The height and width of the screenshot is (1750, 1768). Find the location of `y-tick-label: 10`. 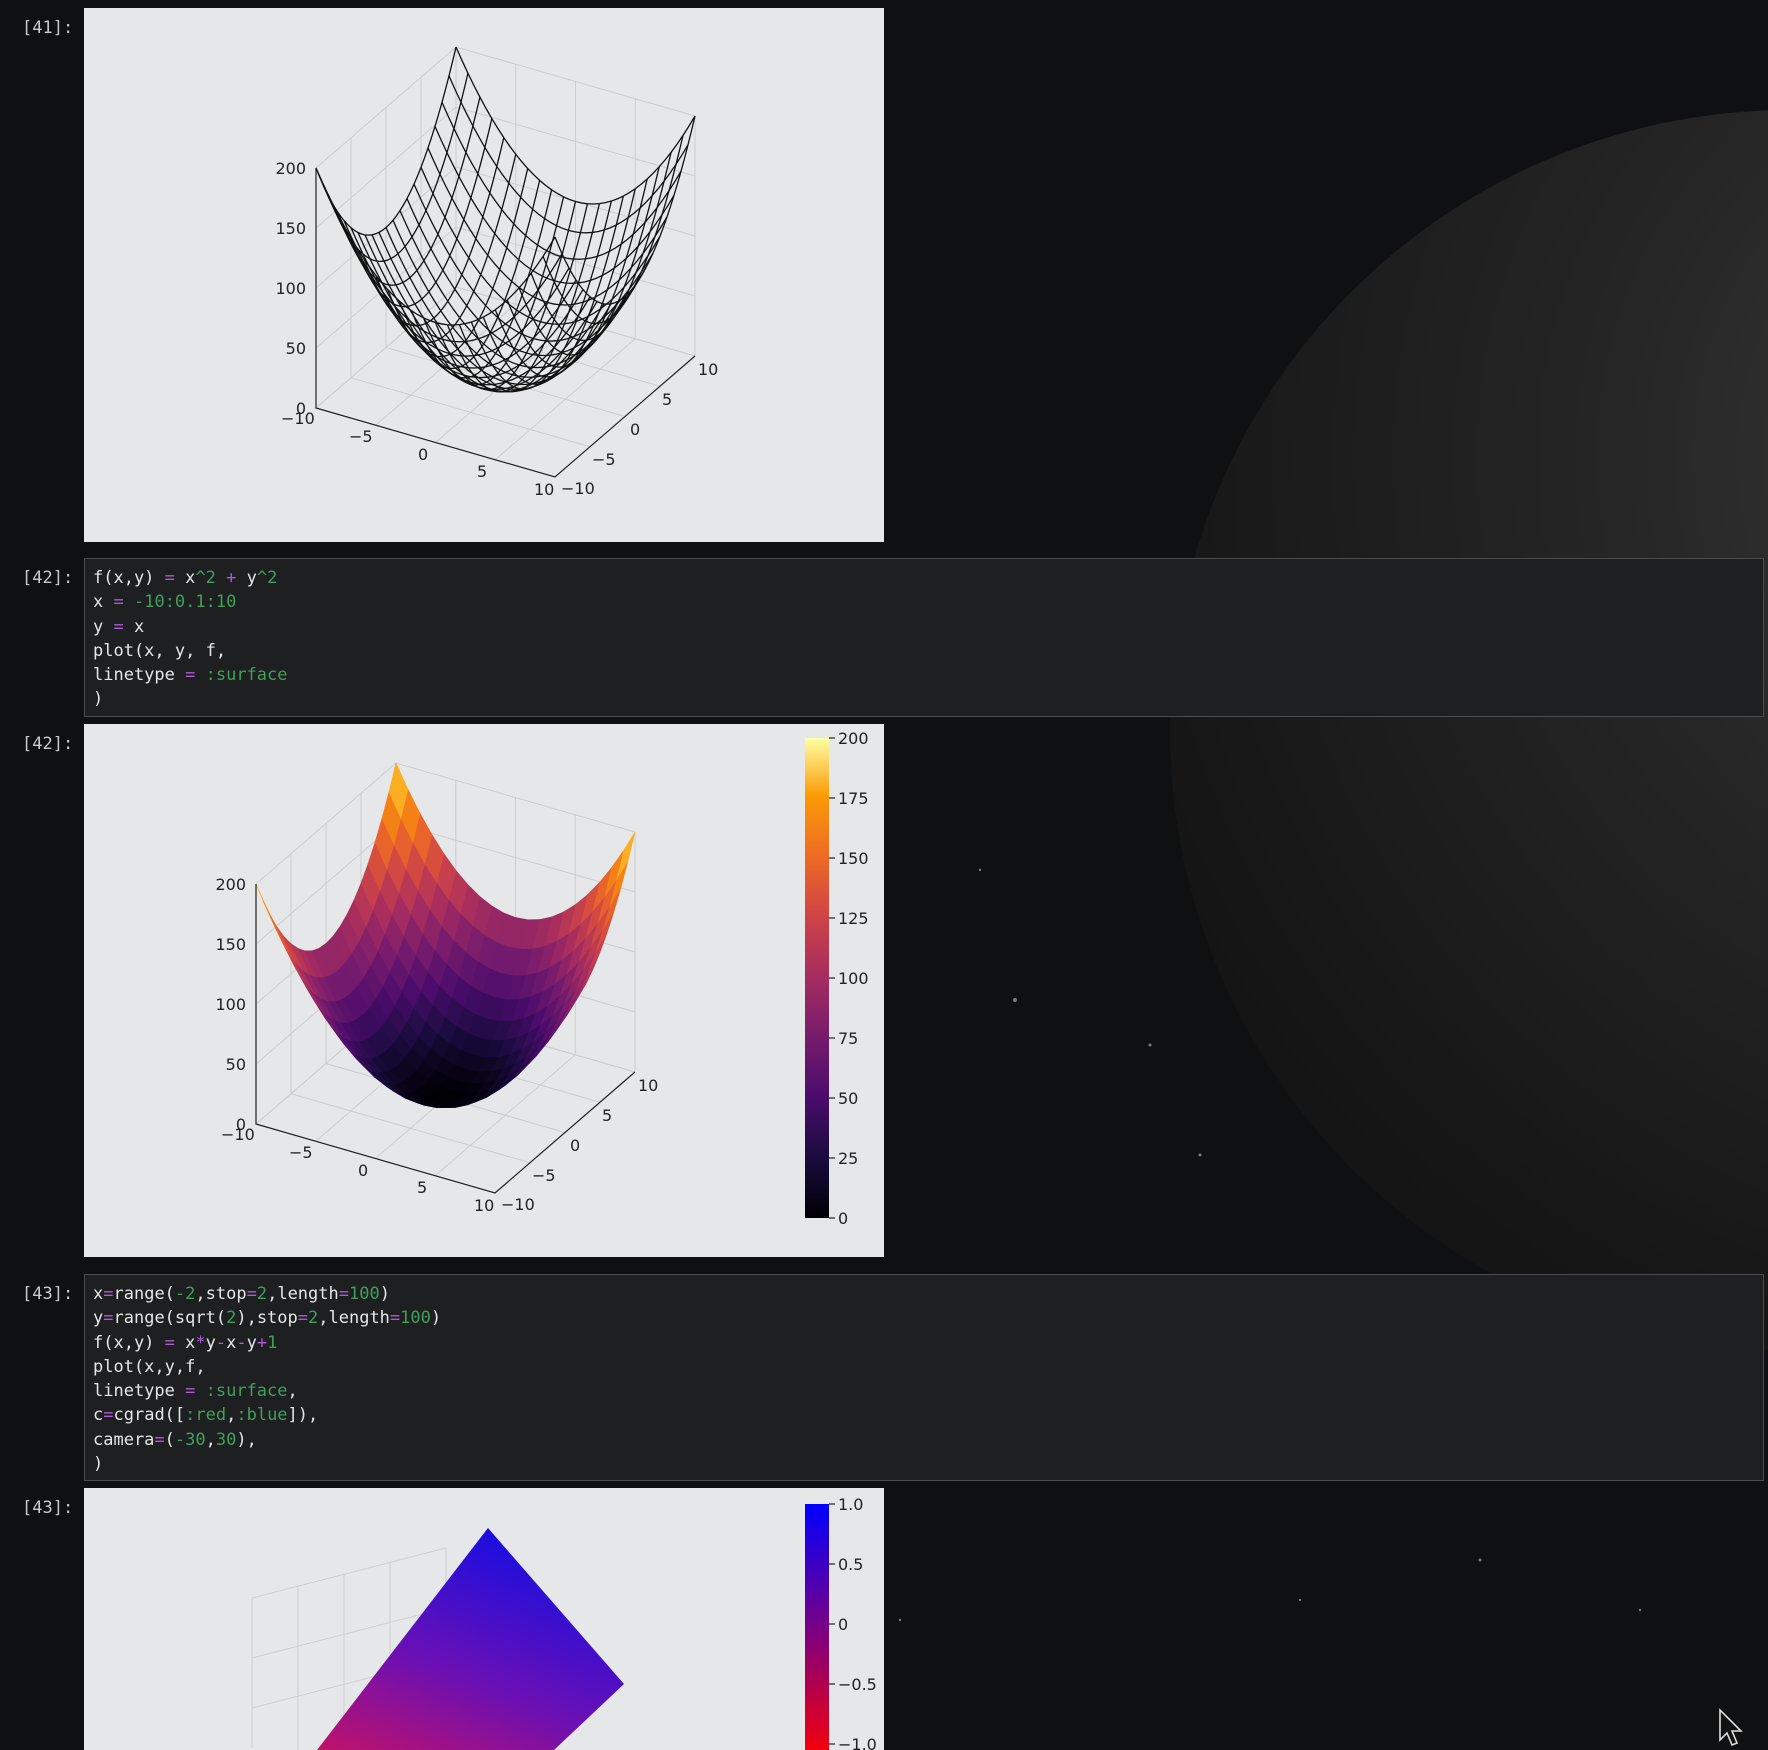

y-tick-label: 10 is located at coordinates (648, 1085).